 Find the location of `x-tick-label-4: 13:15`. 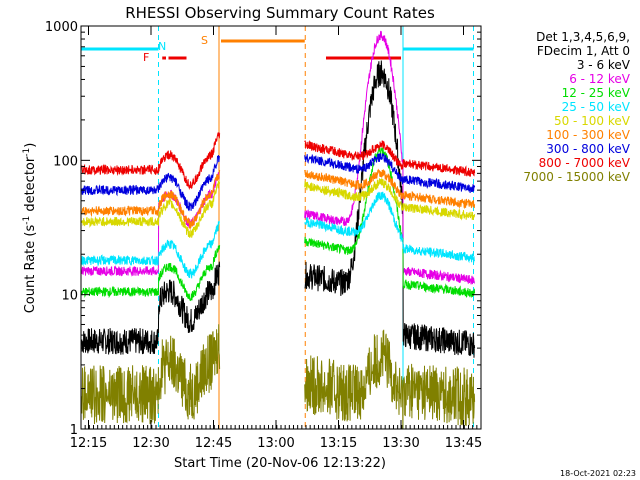

x-tick-label-4: 13:15 is located at coordinates (338, 443).